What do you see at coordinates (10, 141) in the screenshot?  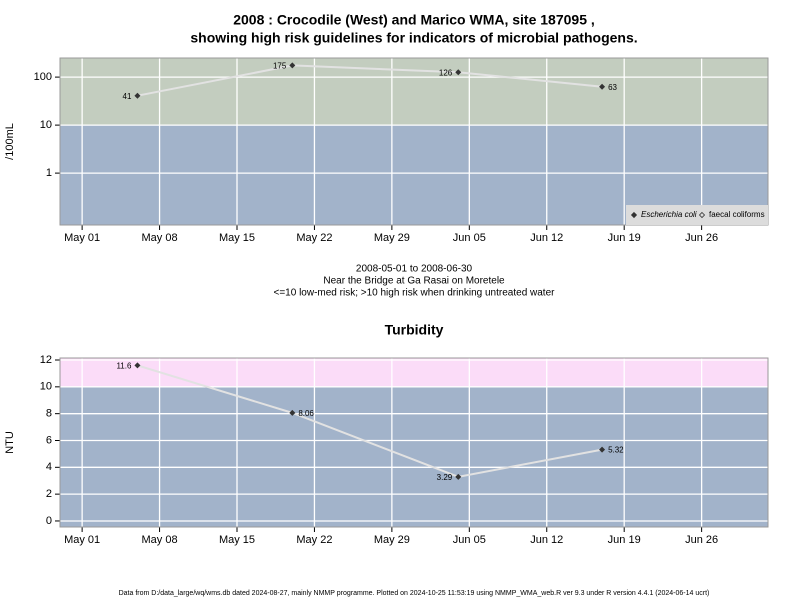 I see `y-axis-label: /100mL` at bounding box center [10, 141].